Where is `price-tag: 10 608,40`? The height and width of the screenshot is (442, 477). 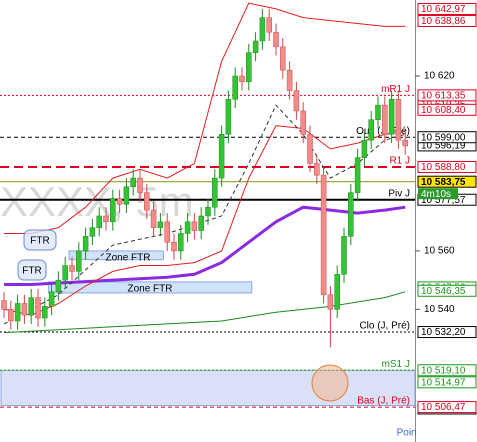
price-tag: 10 608,40 is located at coordinates (443, 110).